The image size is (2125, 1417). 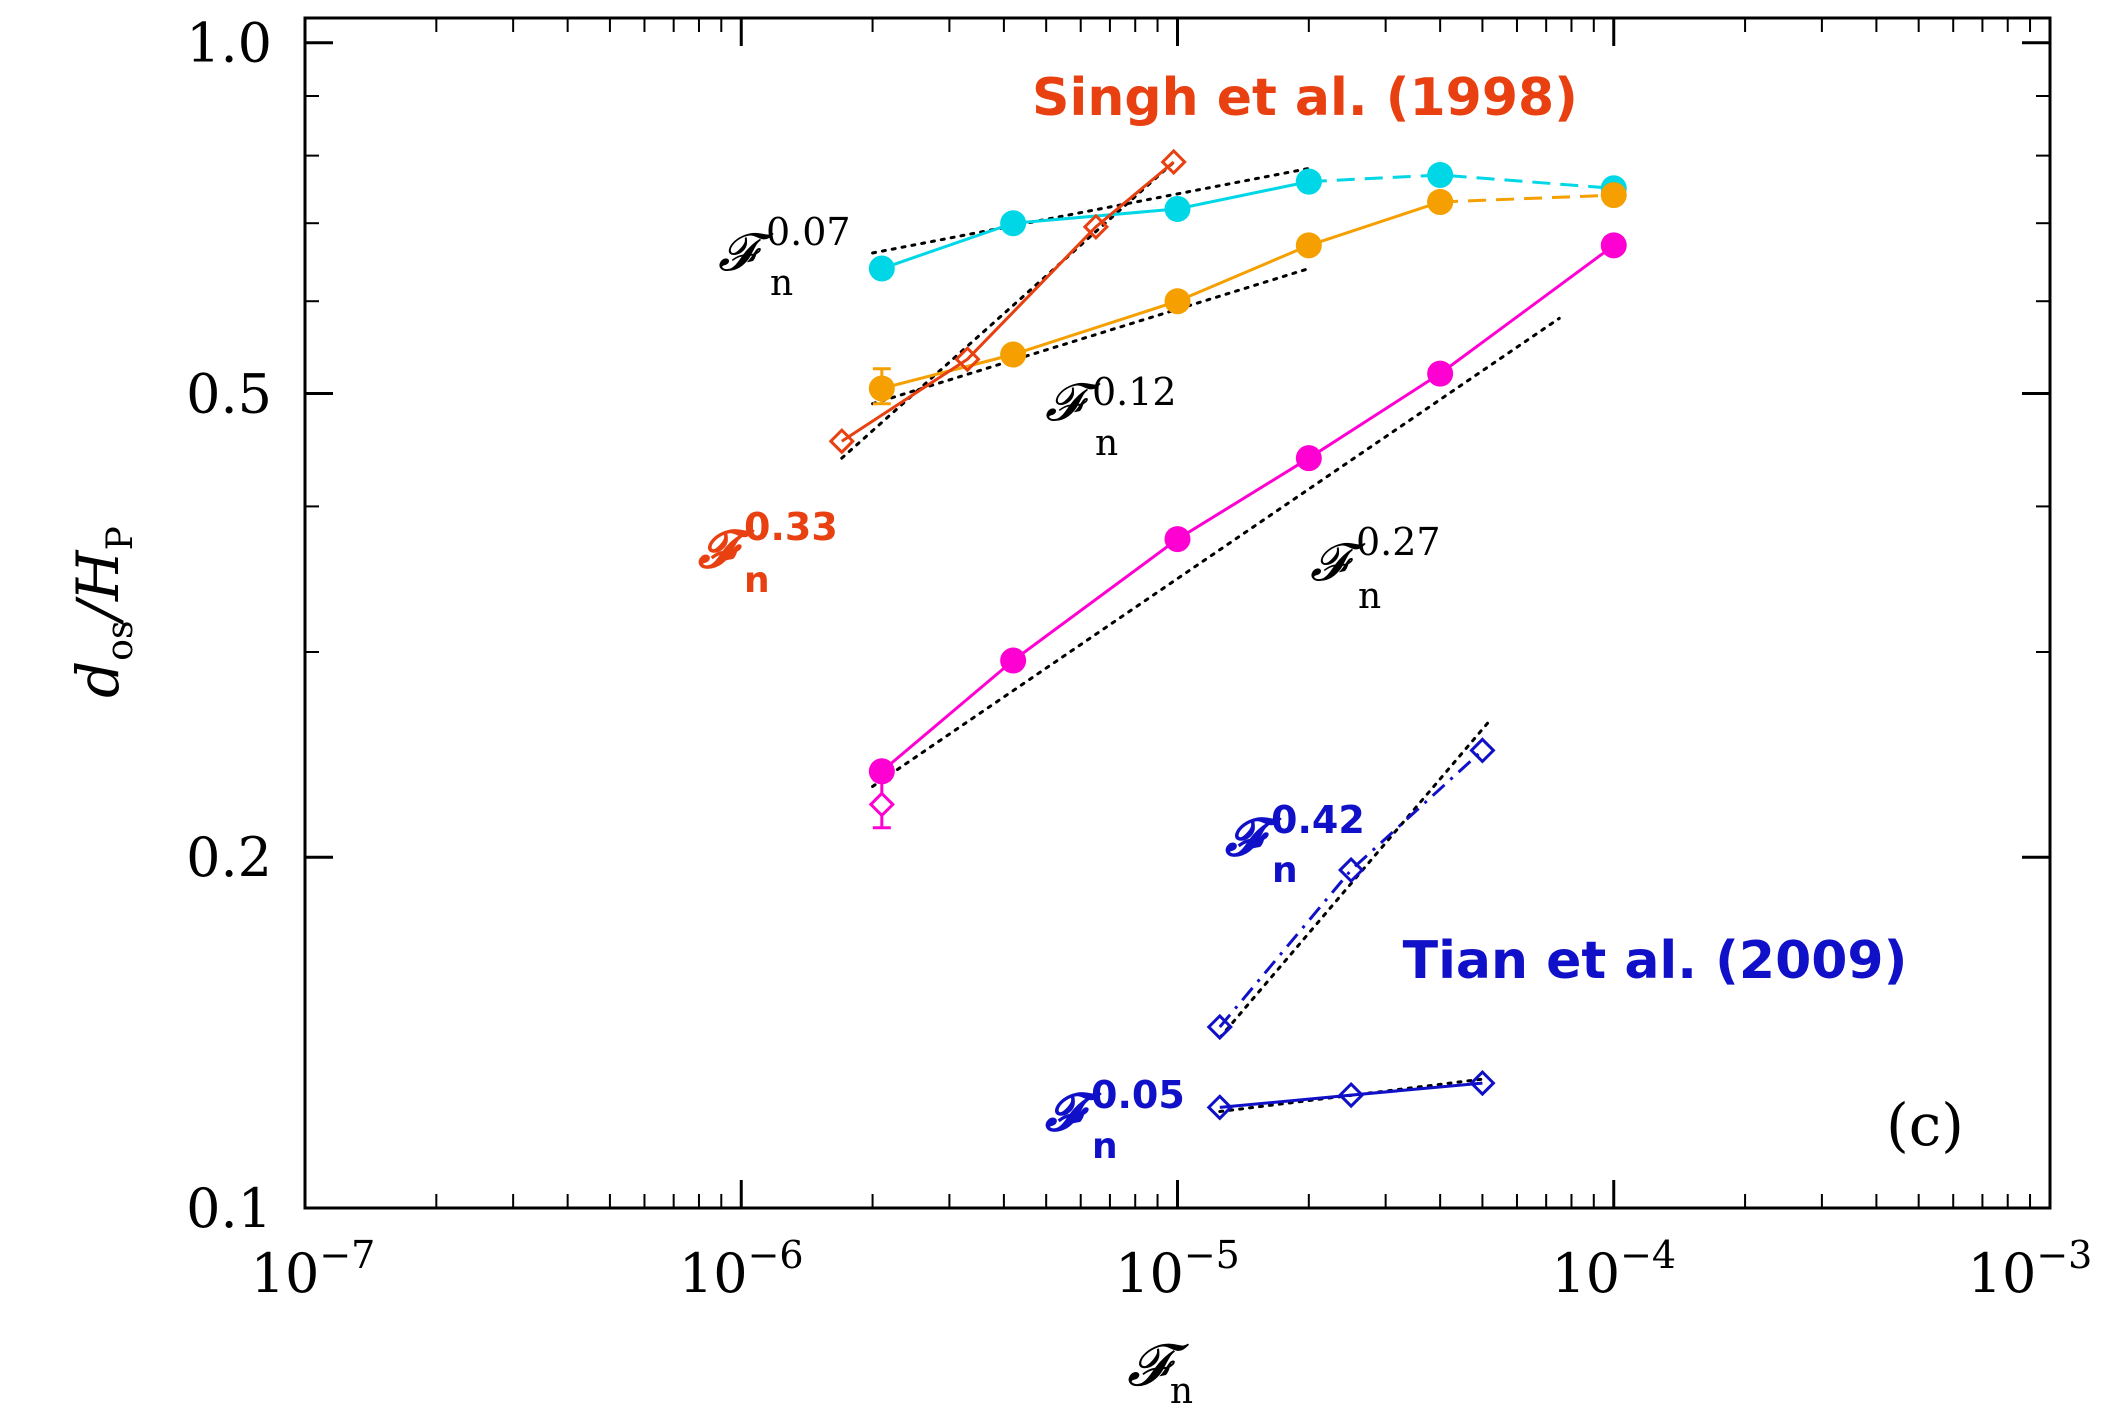 I want to click on y-tick-label: 0.1, so click(x=229, y=1208).